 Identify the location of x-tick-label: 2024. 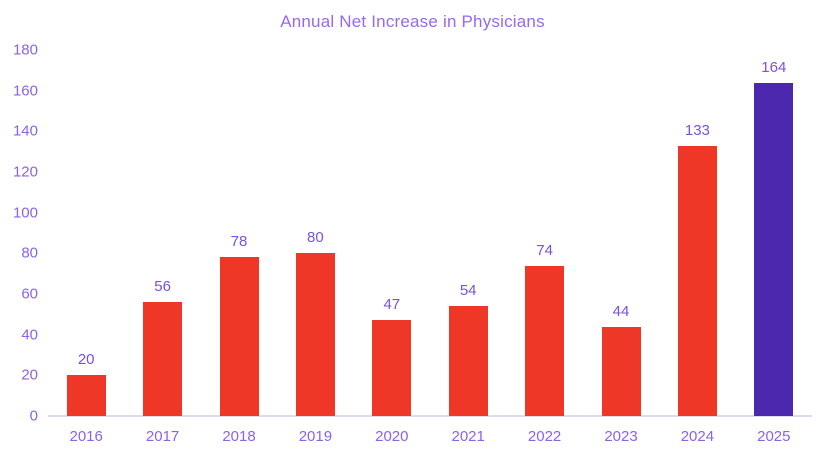
(697, 436).